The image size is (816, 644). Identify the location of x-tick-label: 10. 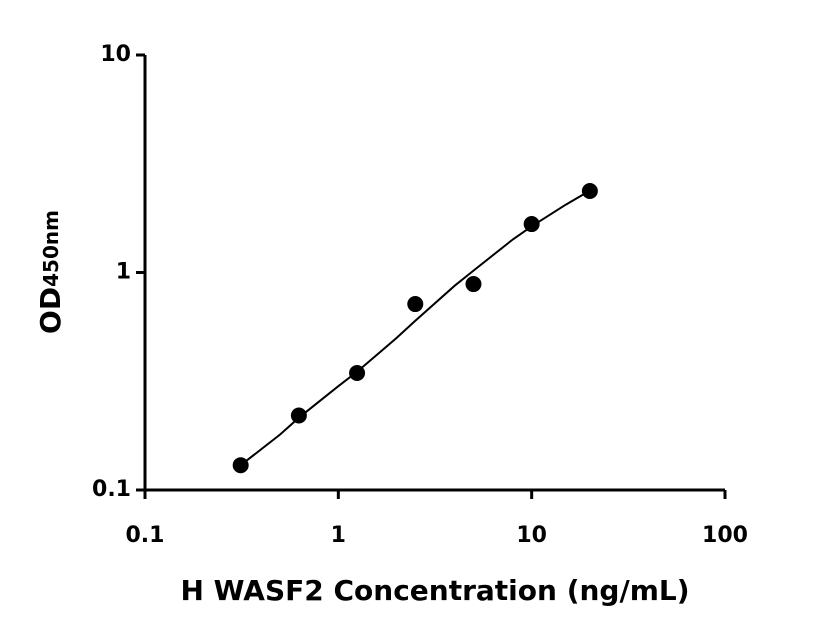
(531, 535).